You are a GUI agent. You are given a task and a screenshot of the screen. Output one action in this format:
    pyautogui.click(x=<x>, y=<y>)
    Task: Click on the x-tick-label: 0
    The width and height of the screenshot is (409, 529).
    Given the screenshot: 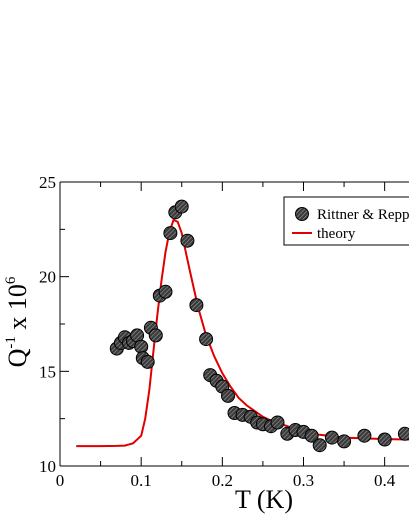 What is the action you would take?
    pyautogui.click(x=60, y=480)
    